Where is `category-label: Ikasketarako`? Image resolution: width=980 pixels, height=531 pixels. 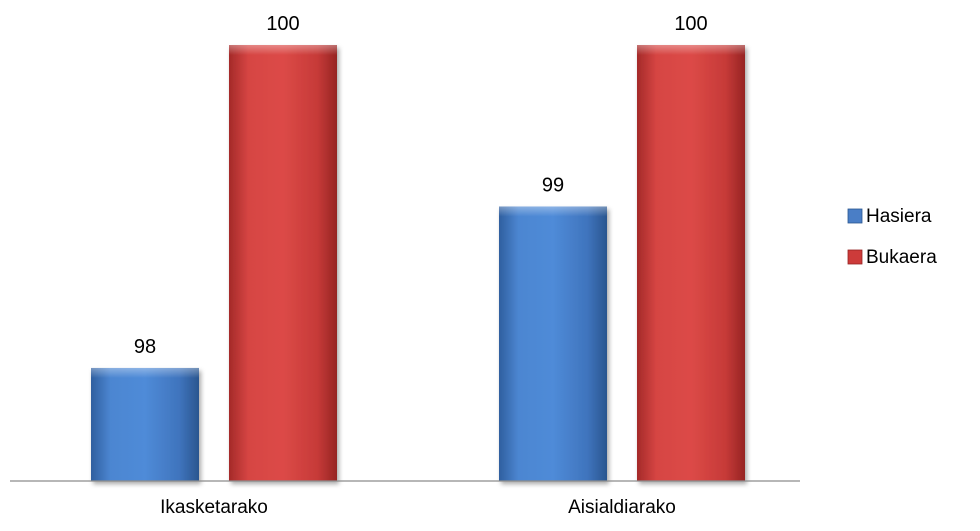
category-label: Ikasketarako is located at coordinates (214, 507).